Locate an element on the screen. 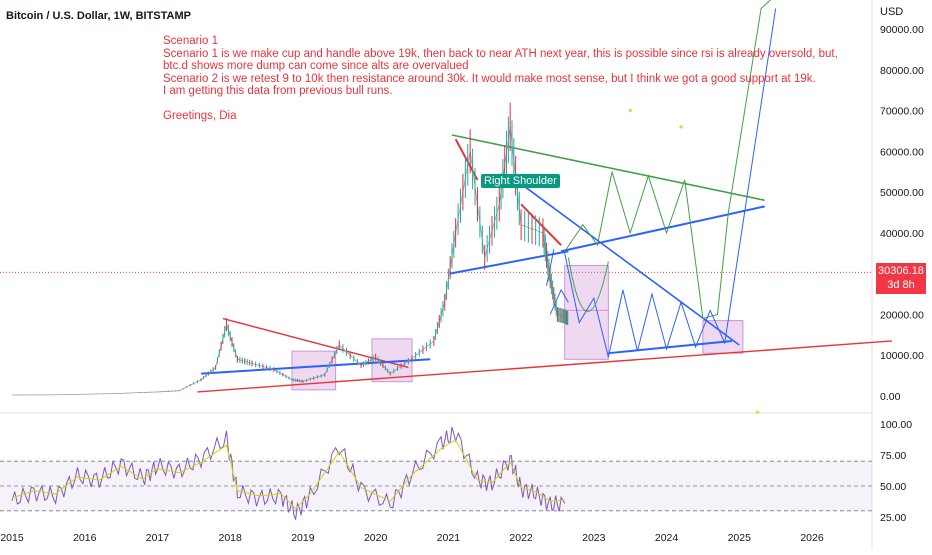 The image size is (932, 555). time-tick-label: 2018 is located at coordinates (231, 538).